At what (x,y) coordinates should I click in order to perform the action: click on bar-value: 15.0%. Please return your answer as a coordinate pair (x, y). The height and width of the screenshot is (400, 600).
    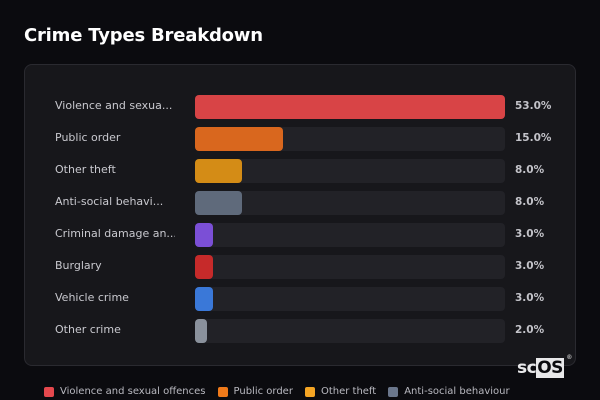
    Looking at the image, I should click on (533, 138).